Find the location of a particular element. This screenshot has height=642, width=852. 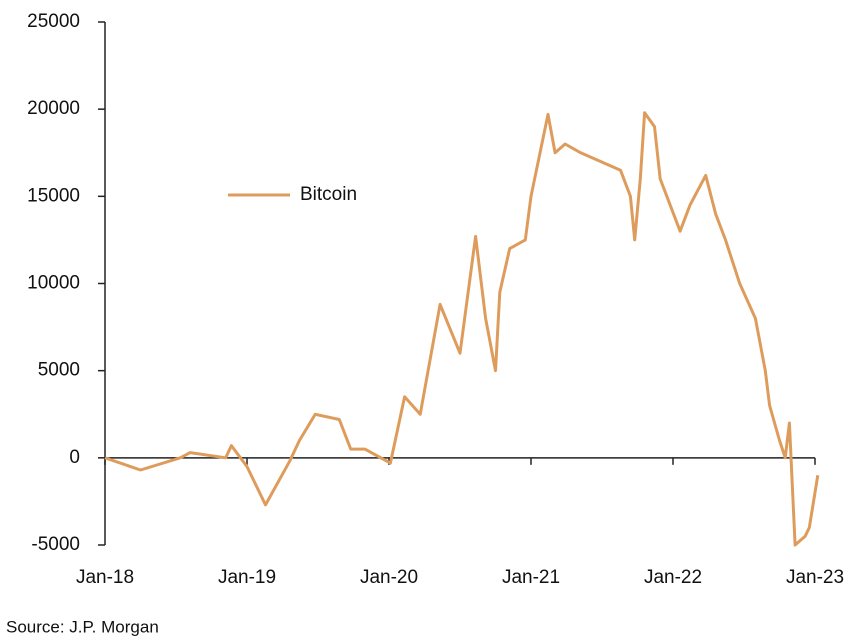

y-tick-label: 10000 is located at coordinates (53, 283).